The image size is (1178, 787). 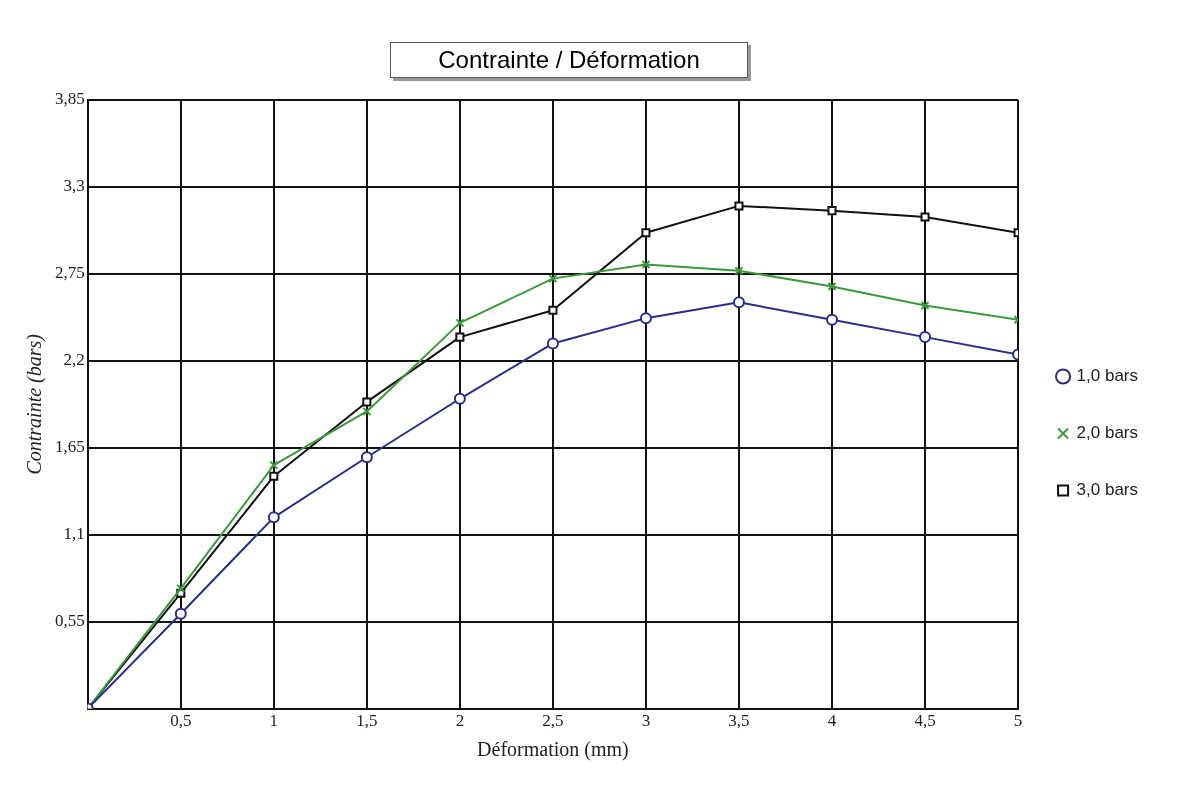 I want to click on x-tick-label: 4,5, so click(x=925, y=721).